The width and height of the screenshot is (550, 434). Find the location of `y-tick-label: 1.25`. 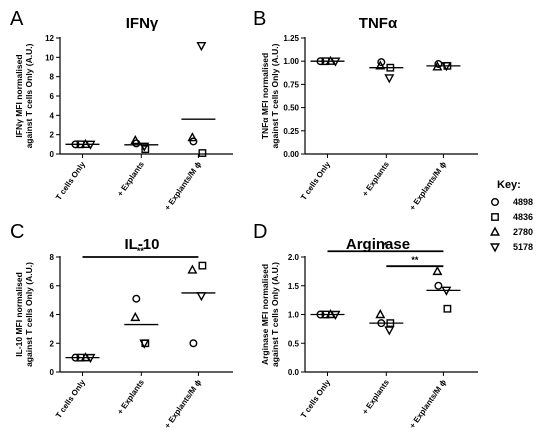

y-tick-label: 1.25 is located at coordinates (291, 38).